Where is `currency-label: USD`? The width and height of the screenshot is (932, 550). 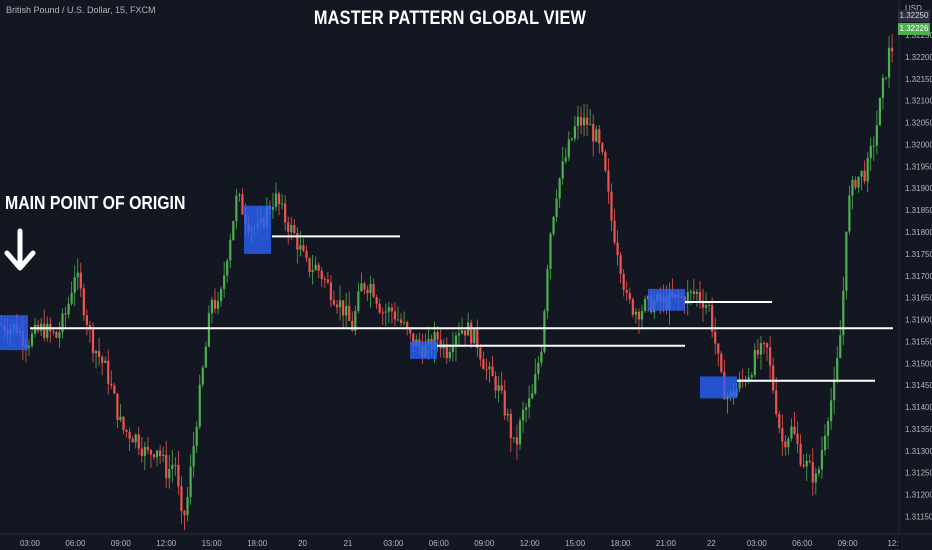 currency-label: USD is located at coordinates (913, 8).